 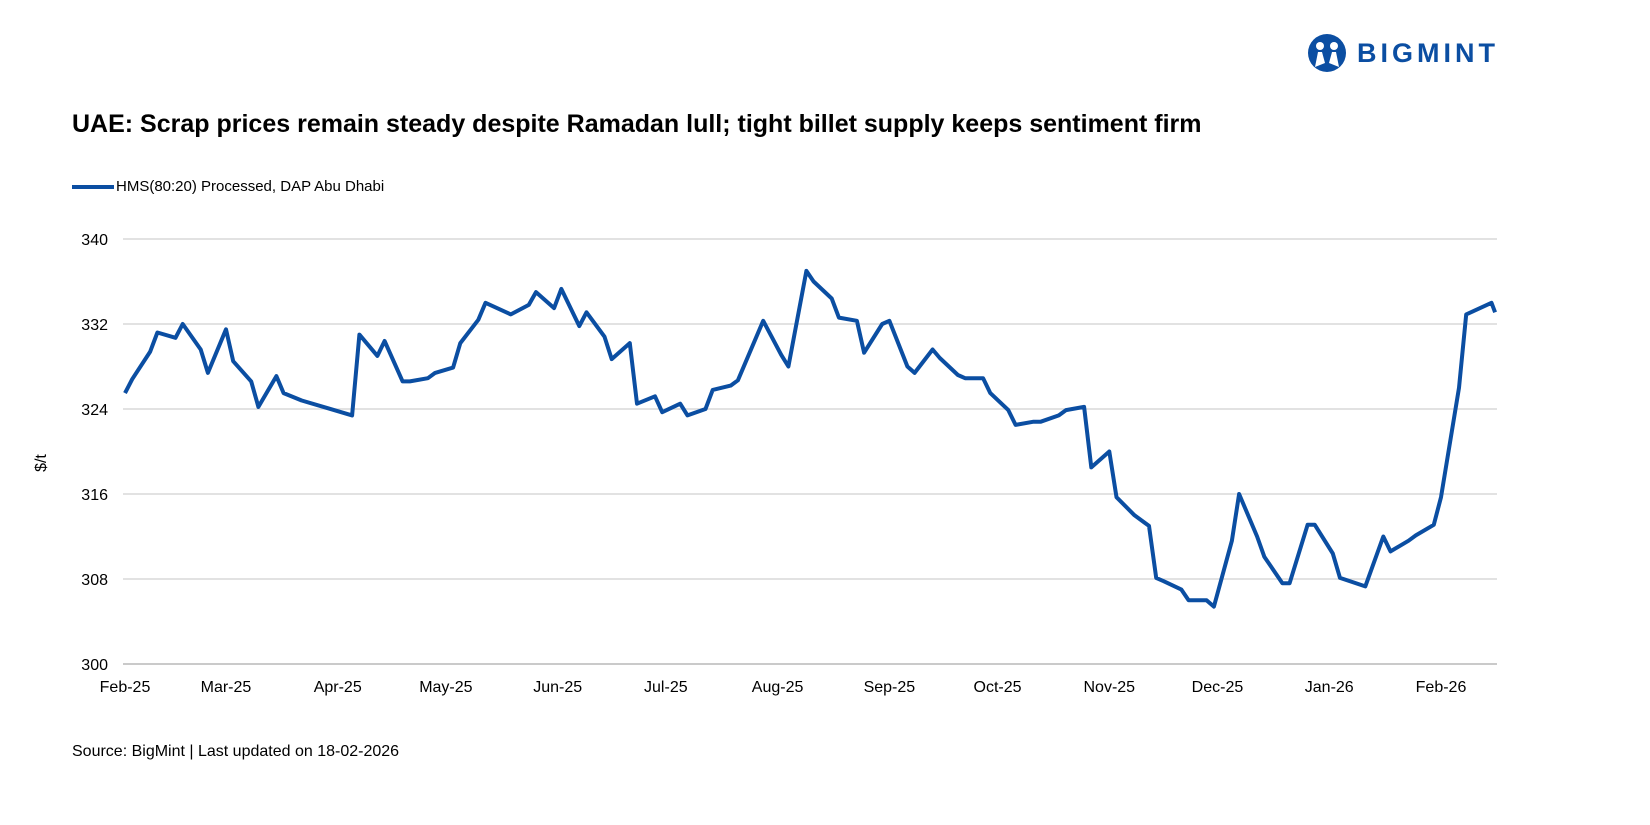 What do you see at coordinates (93, 186) in the screenshot?
I see `legend-swatch` at bounding box center [93, 186].